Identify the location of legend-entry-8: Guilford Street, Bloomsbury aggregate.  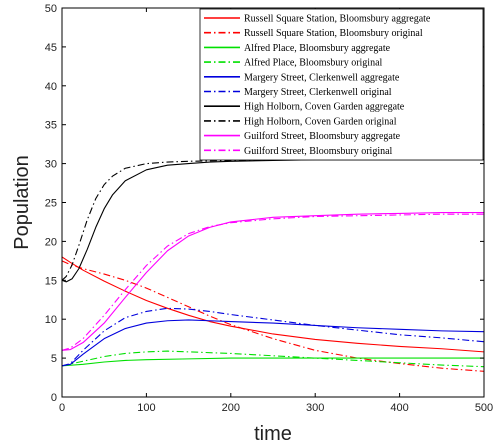
(322, 136).